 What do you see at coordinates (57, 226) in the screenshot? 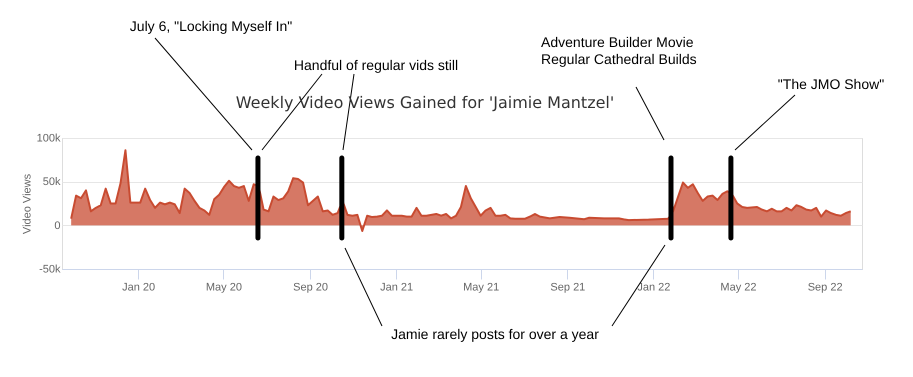
I see `y-tick-label: 0` at bounding box center [57, 226].